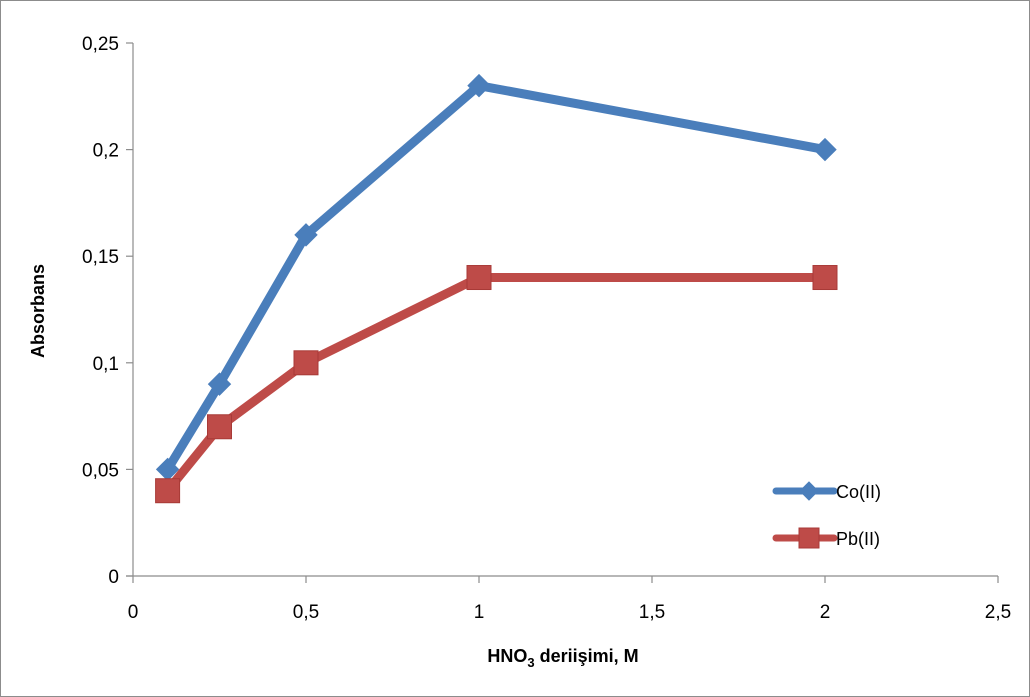 This screenshot has width=1030, height=697. What do you see at coordinates (826, 491) in the screenshot?
I see `legend-item: Co(II)` at bounding box center [826, 491].